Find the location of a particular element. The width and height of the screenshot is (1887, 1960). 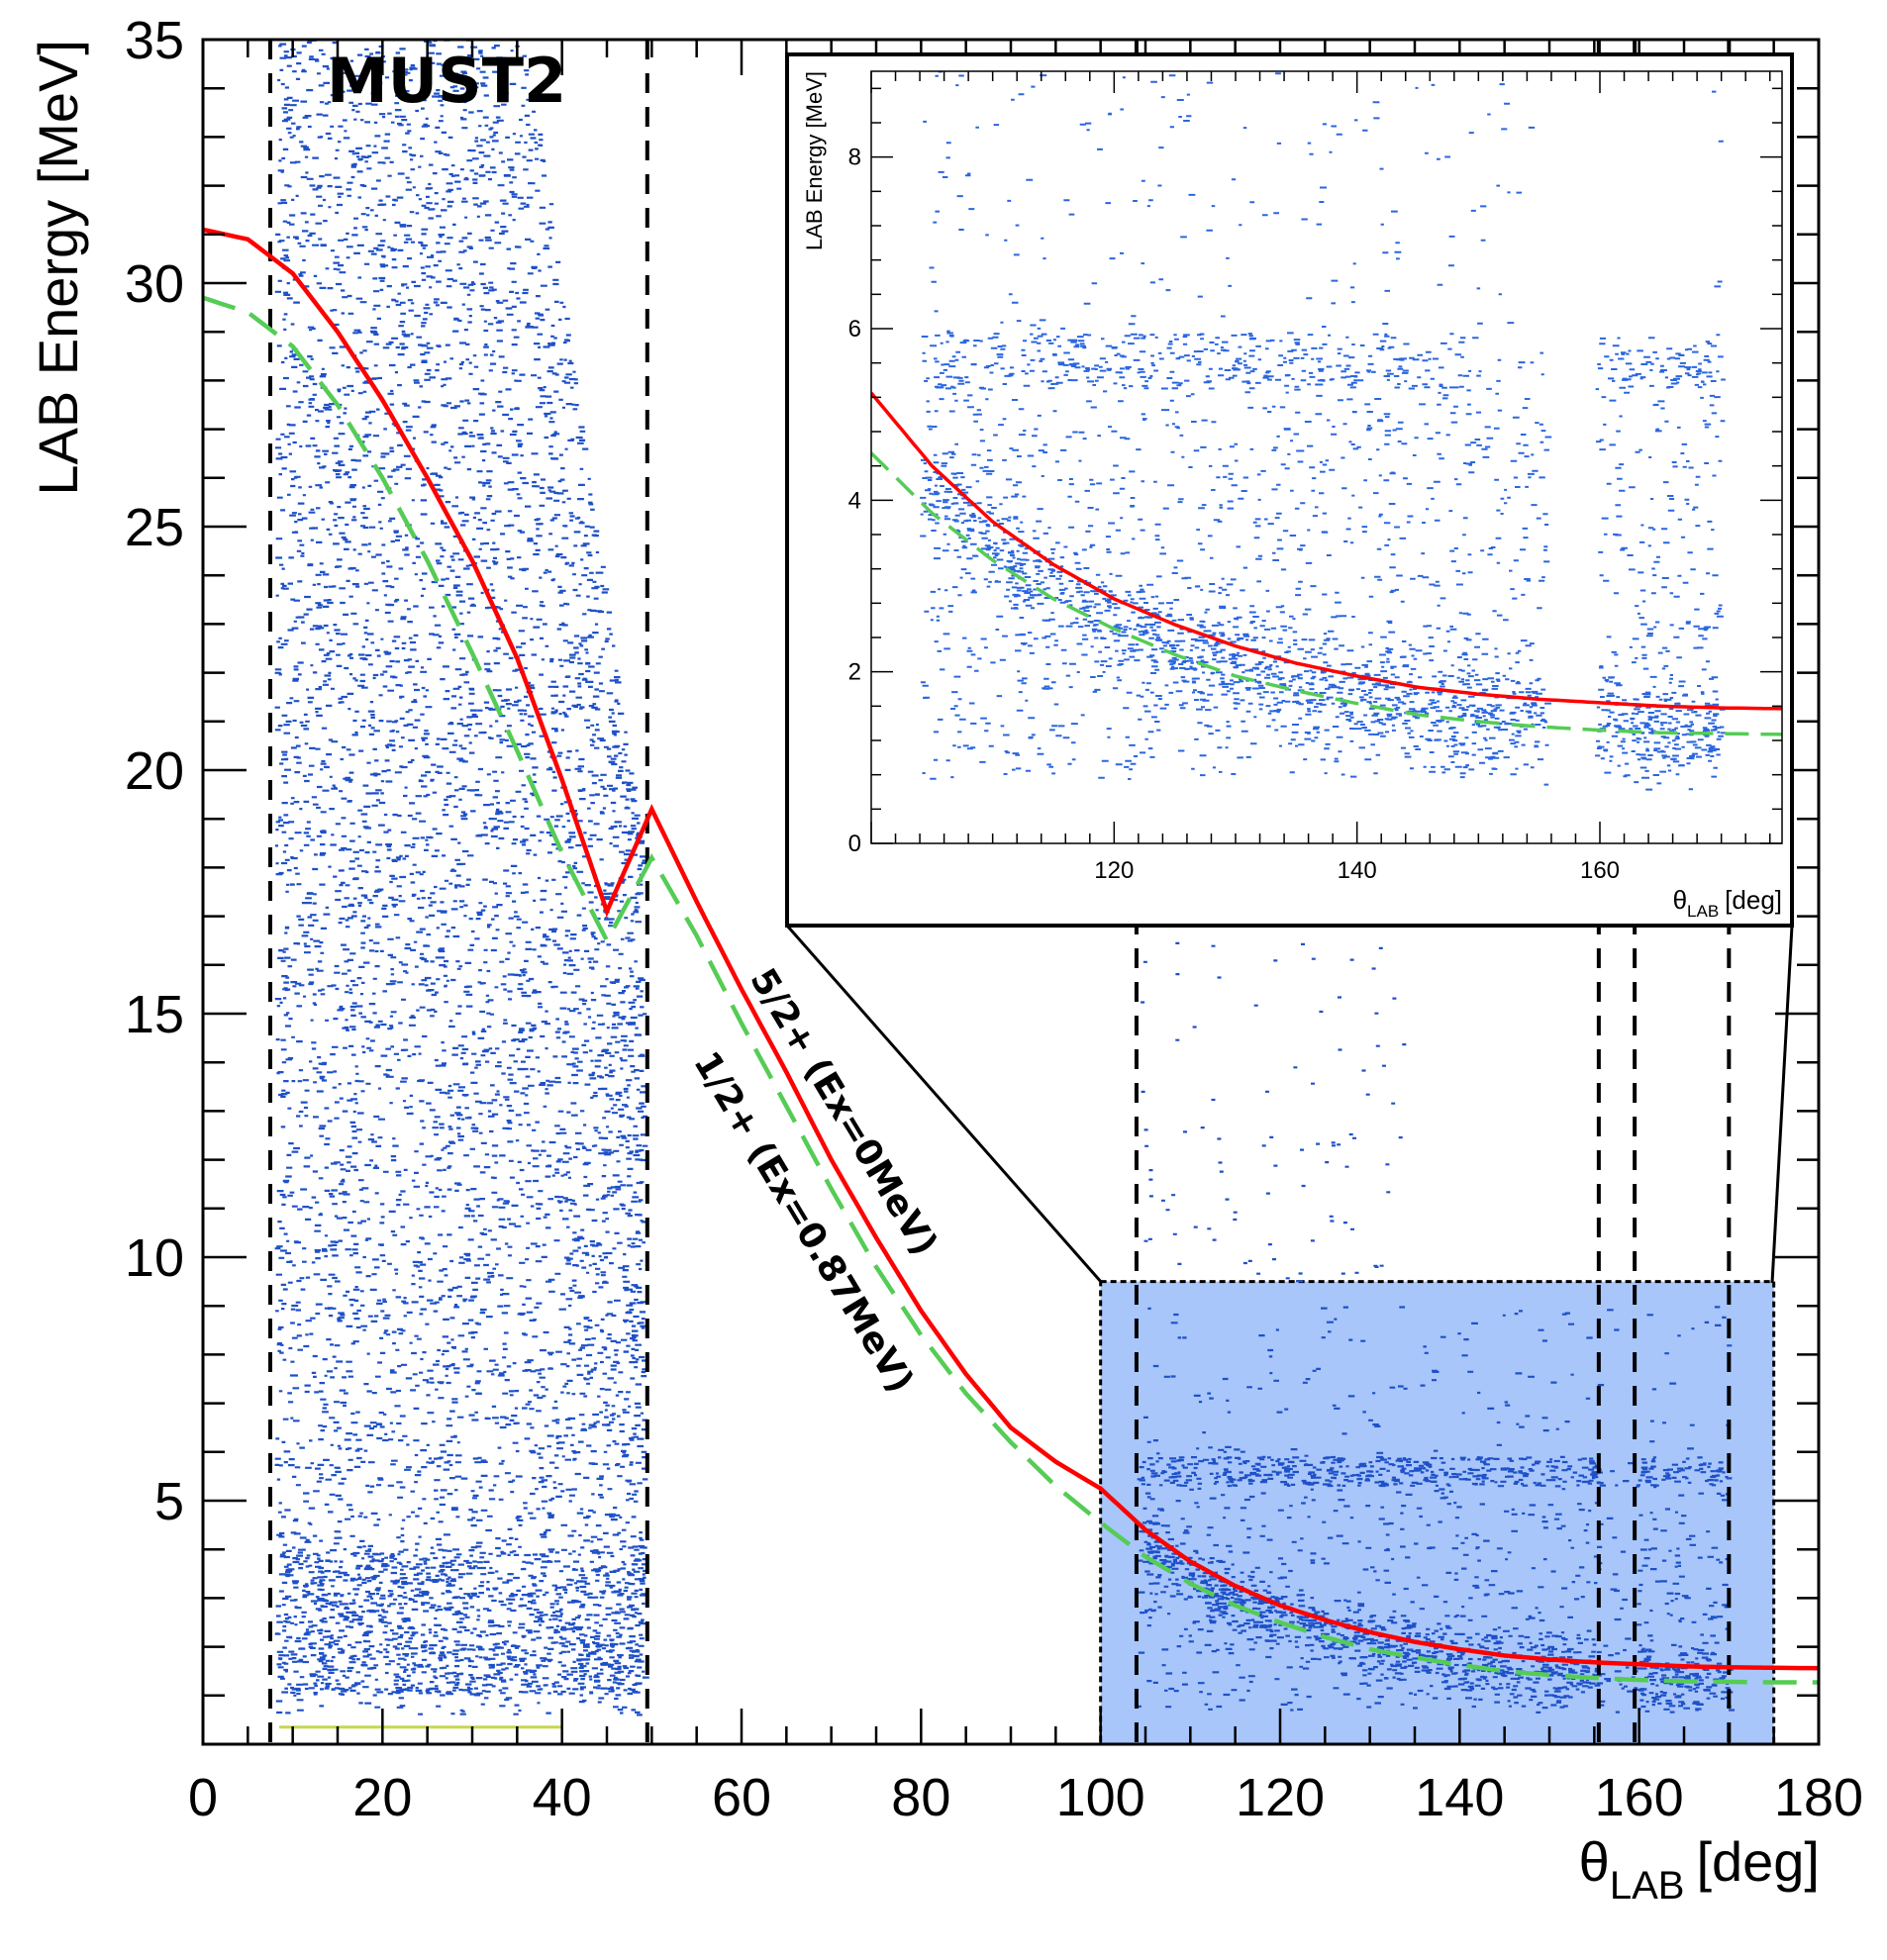

y-tick-label: 20 is located at coordinates (154, 771).